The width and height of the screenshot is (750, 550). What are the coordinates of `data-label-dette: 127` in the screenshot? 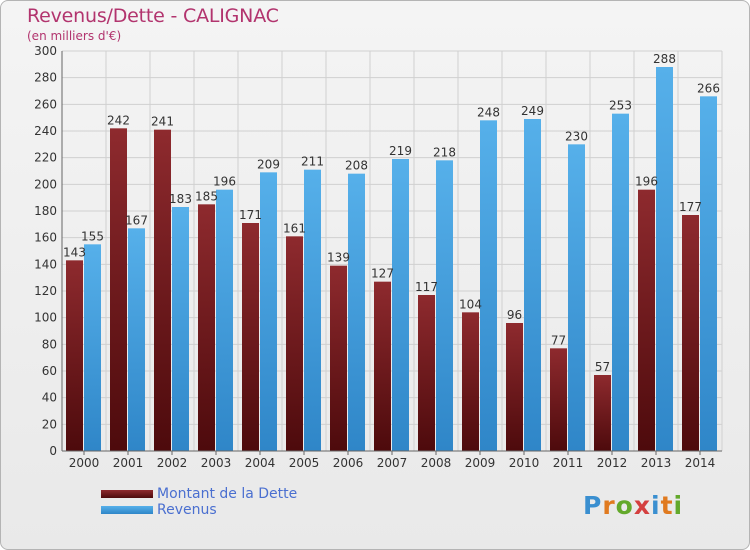 It's located at (382, 274).